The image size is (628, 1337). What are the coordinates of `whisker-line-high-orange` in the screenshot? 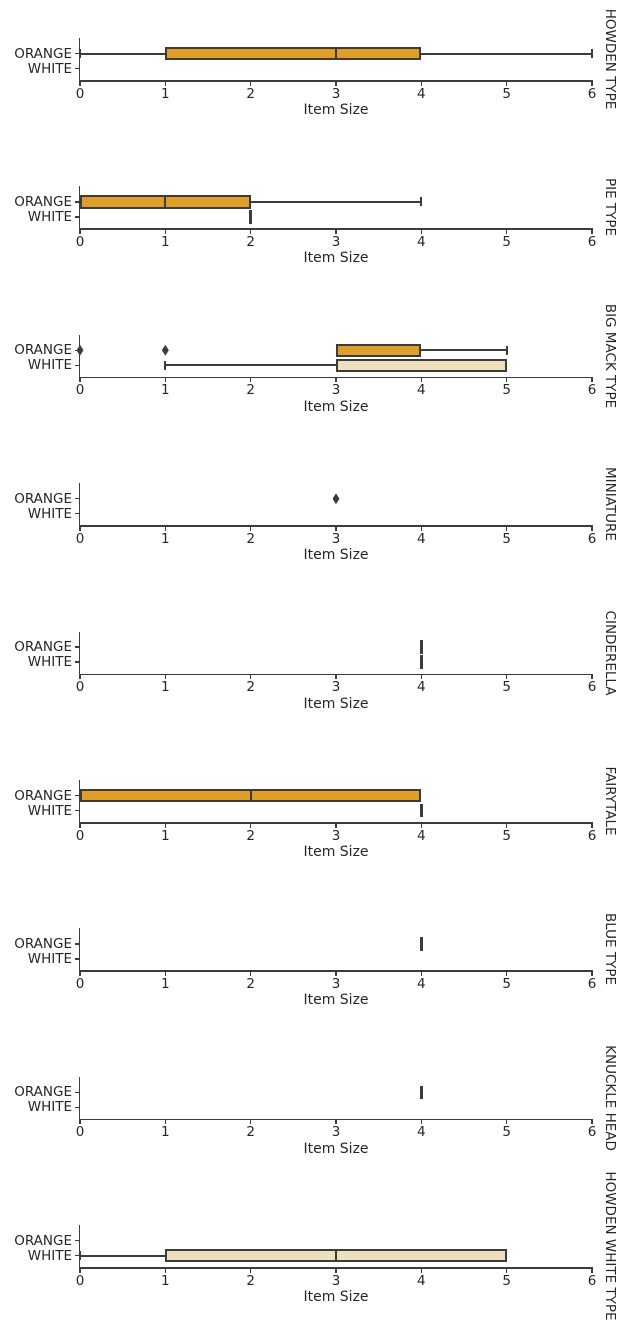 It's located at (464, 350).